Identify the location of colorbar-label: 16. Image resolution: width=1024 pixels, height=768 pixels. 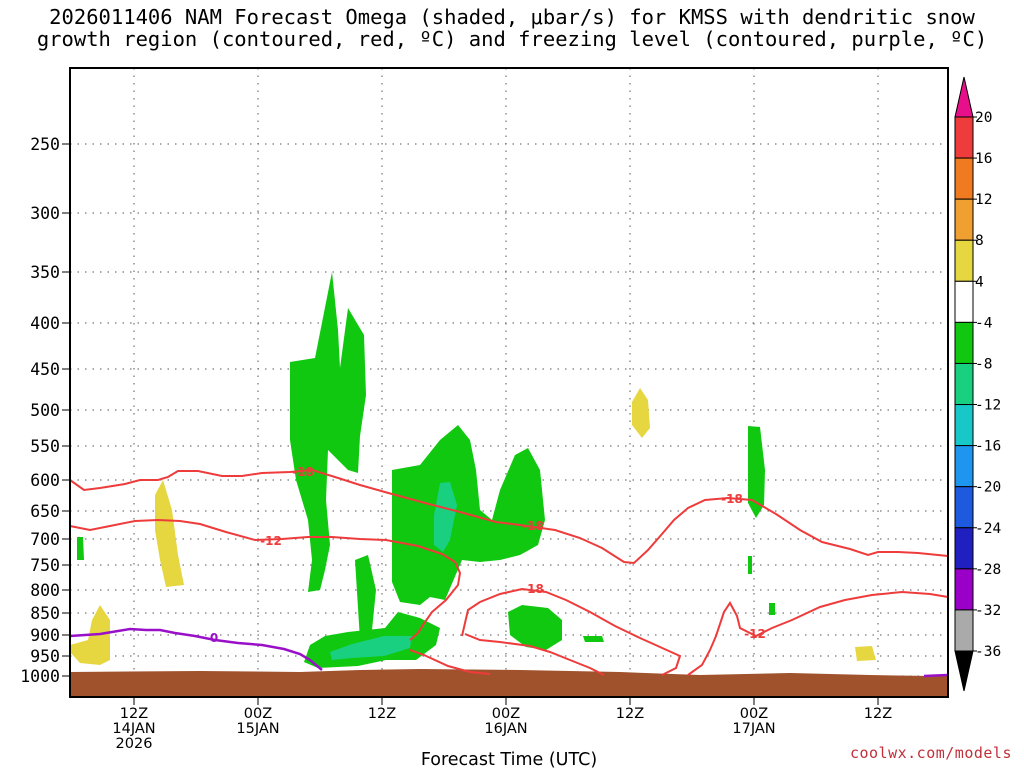
(983, 159).